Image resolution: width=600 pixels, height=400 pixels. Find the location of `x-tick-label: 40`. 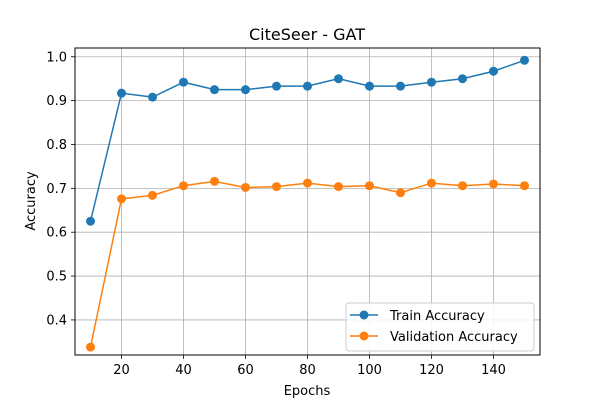

x-tick-label: 40 is located at coordinates (183, 370).